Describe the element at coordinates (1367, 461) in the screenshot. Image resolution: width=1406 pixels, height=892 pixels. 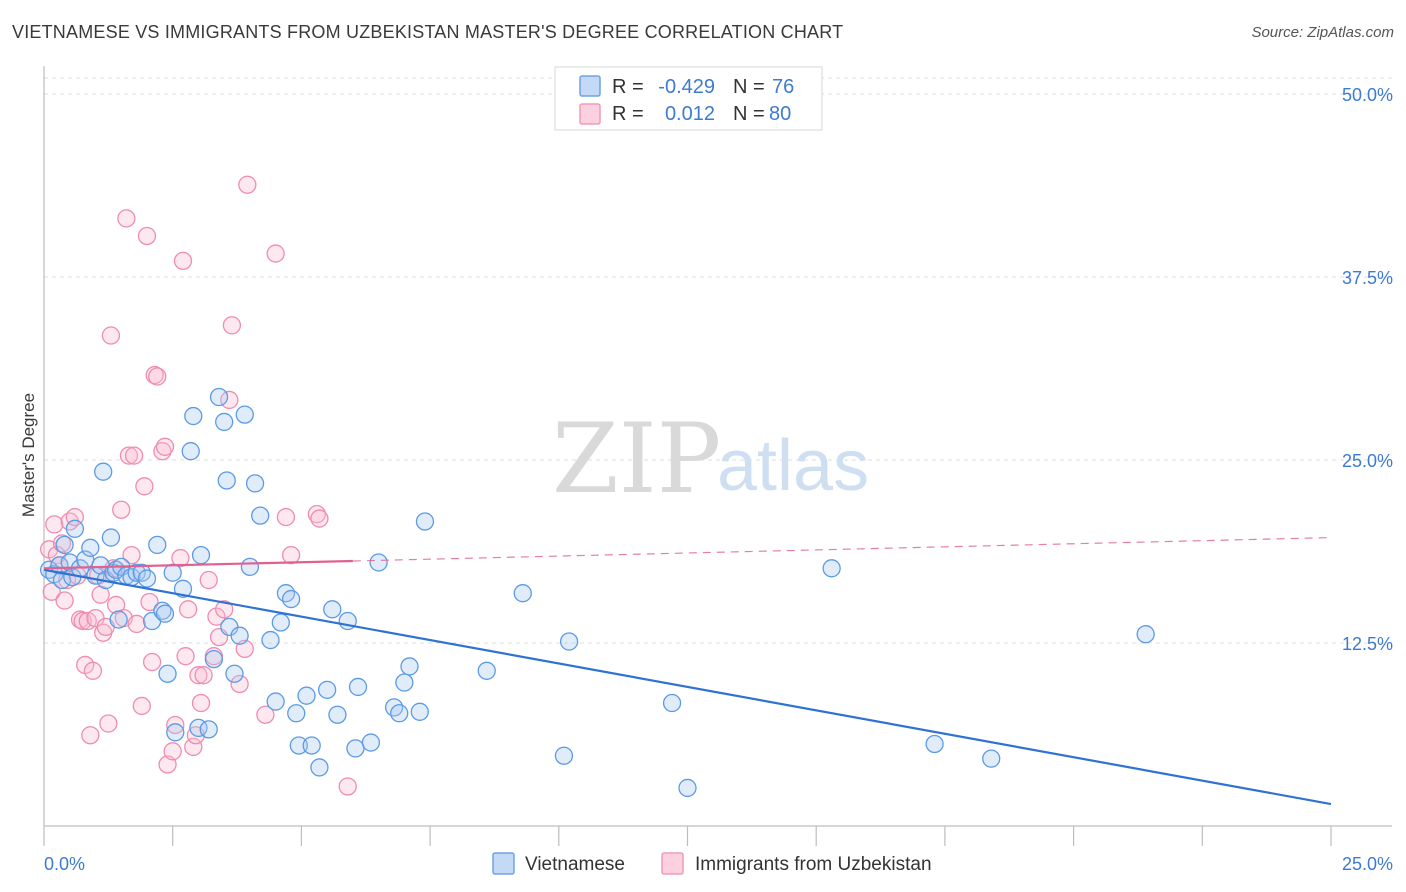
I see `y-tick-label: 25.0%` at that location.